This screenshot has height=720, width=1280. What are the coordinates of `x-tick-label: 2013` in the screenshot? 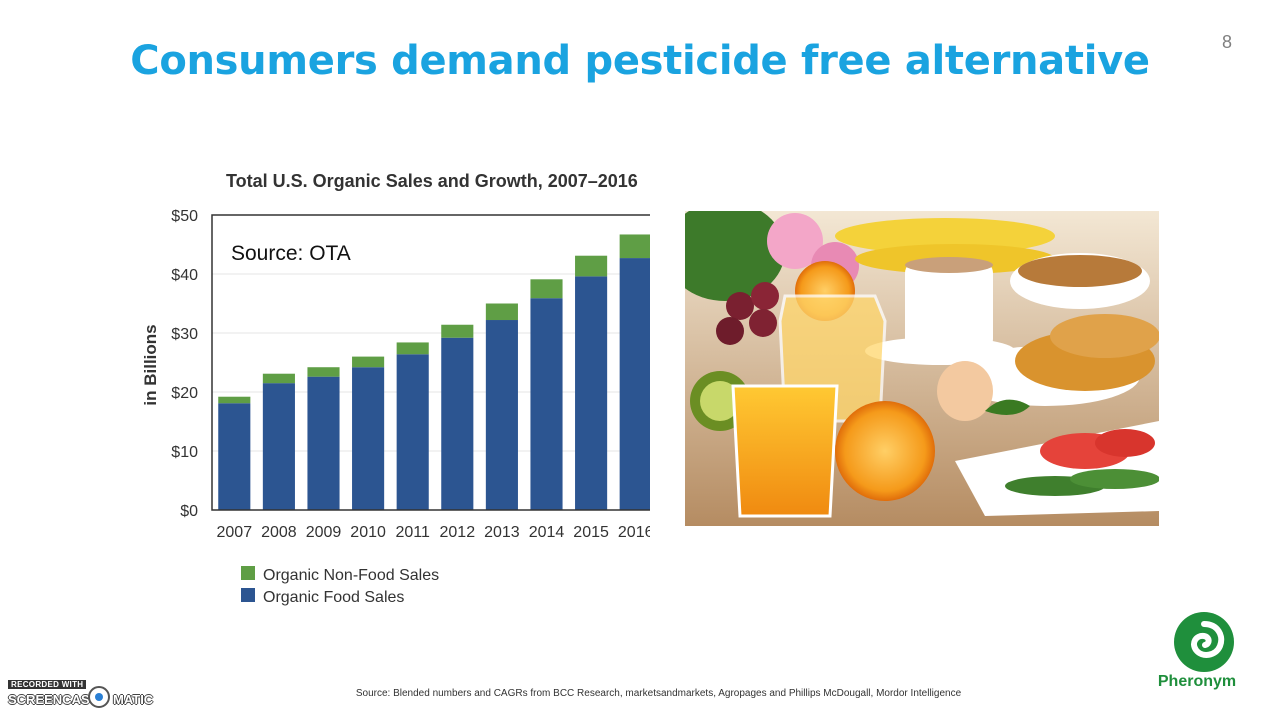 It's located at (502, 532).